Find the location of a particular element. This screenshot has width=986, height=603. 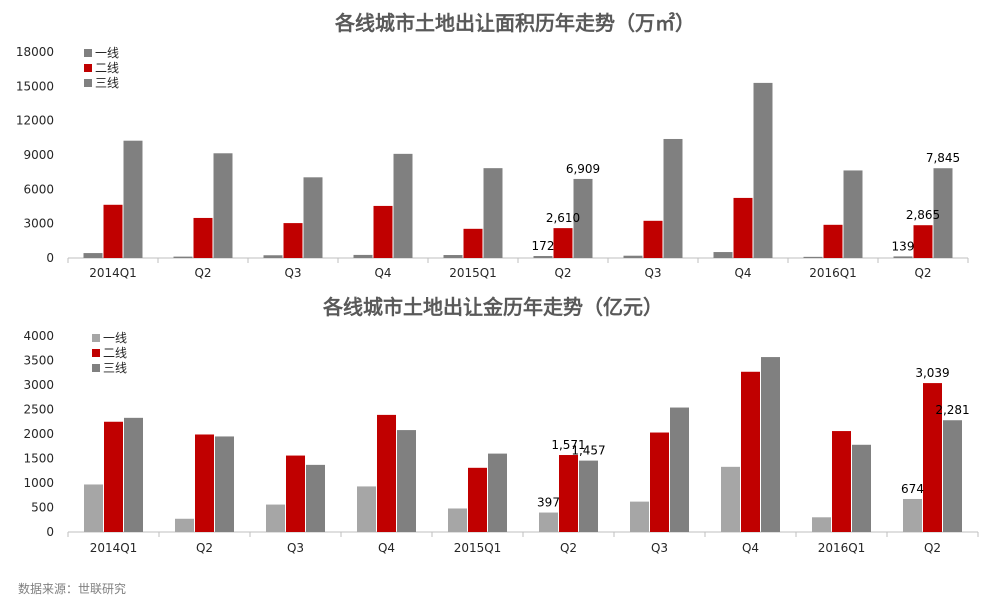

y-tick-label: 1500 is located at coordinates (38, 459).